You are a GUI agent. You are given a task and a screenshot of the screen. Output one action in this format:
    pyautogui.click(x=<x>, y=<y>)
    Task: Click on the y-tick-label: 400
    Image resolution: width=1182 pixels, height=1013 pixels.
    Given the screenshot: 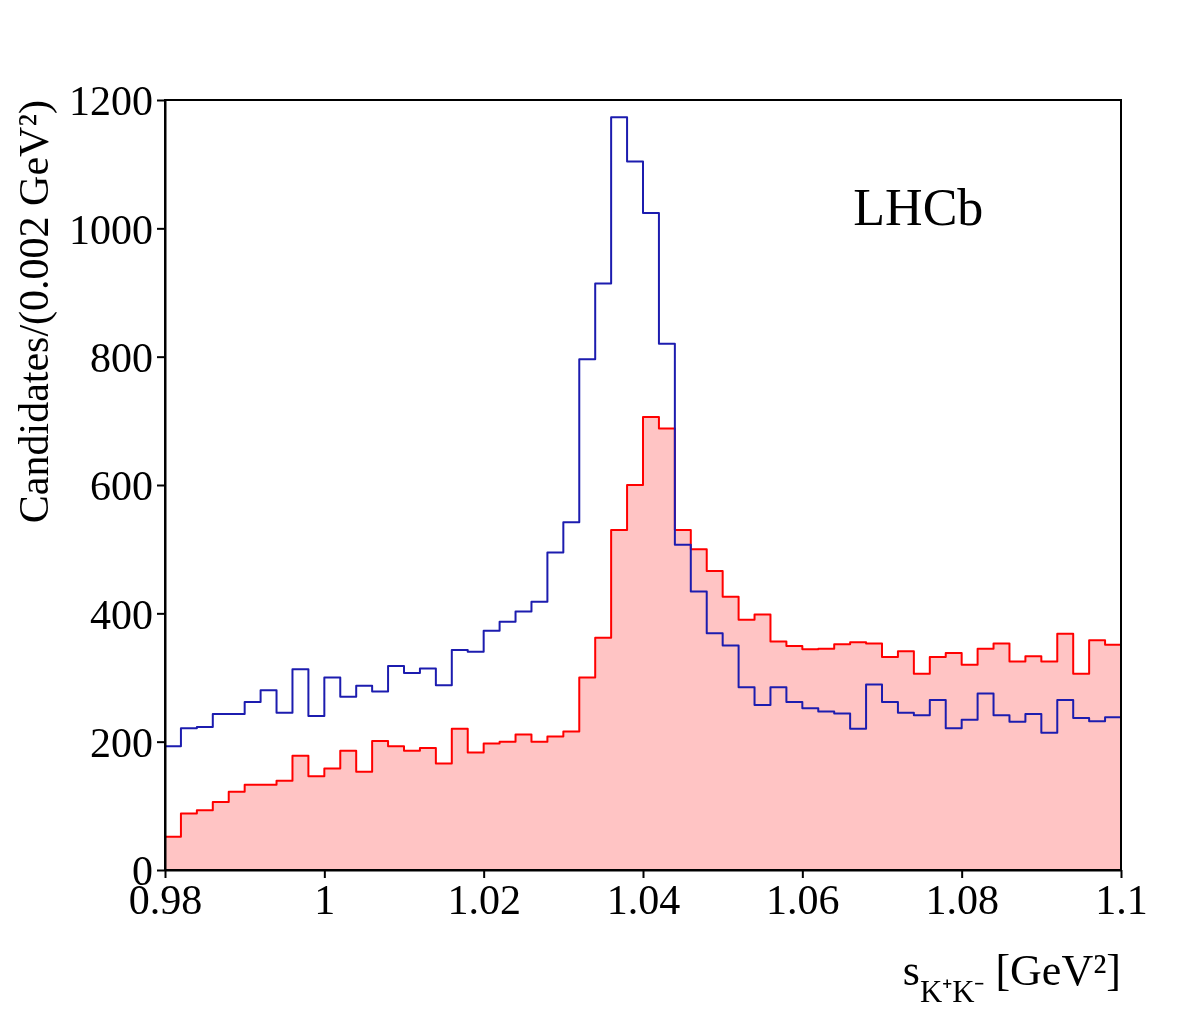 What is the action you would take?
    pyautogui.click(x=121, y=614)
    